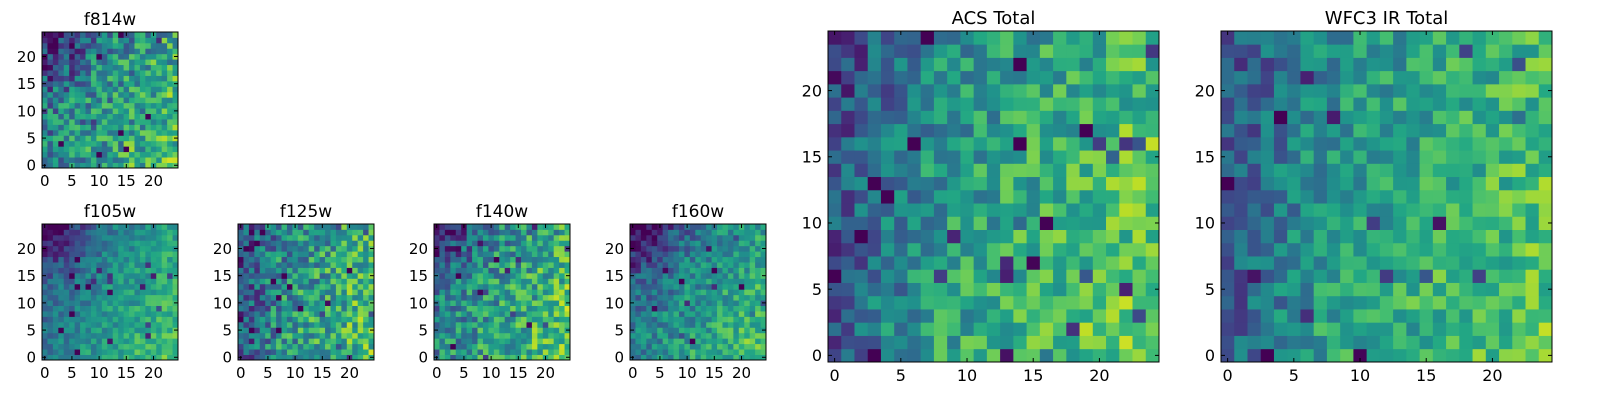 The image size is (1600, 400). Describe the element at coordinates (698, 212) in the screenshot. I see `chart-title: f160w` at that location.